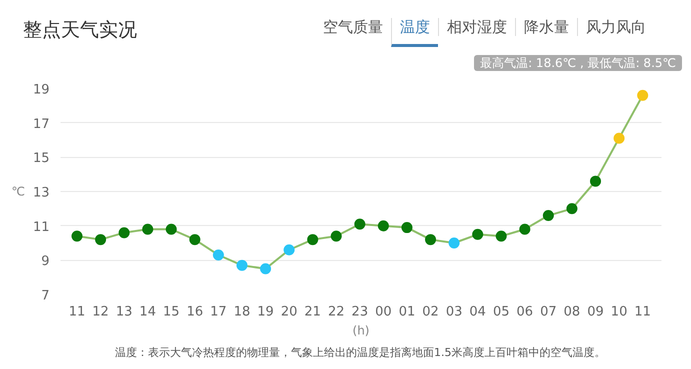  What do you see at coordinates (218, 312) in the screenshot?
I see `x-tick-label: 17` at bounding box center [218, 312].